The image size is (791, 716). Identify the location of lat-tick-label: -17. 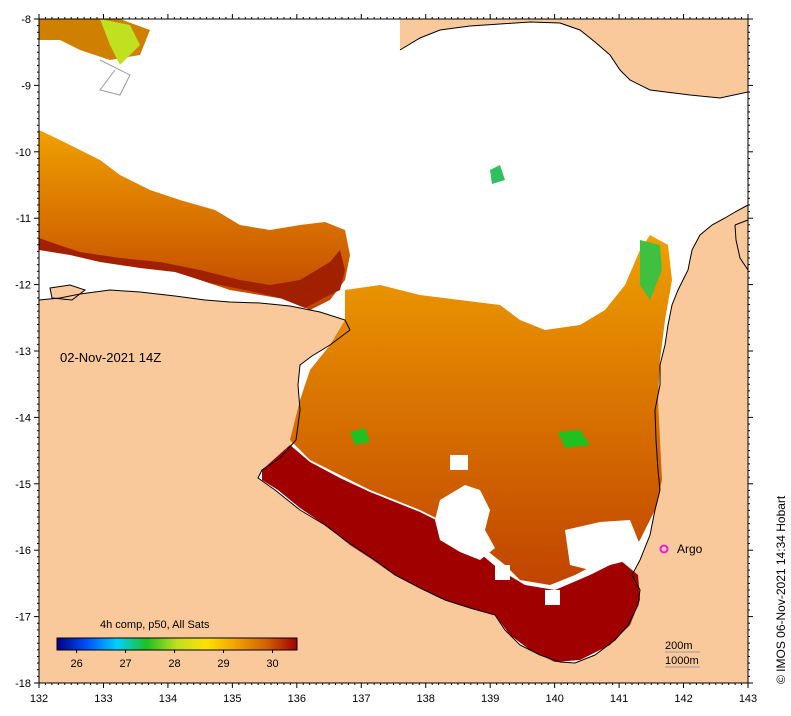
(23, 618).